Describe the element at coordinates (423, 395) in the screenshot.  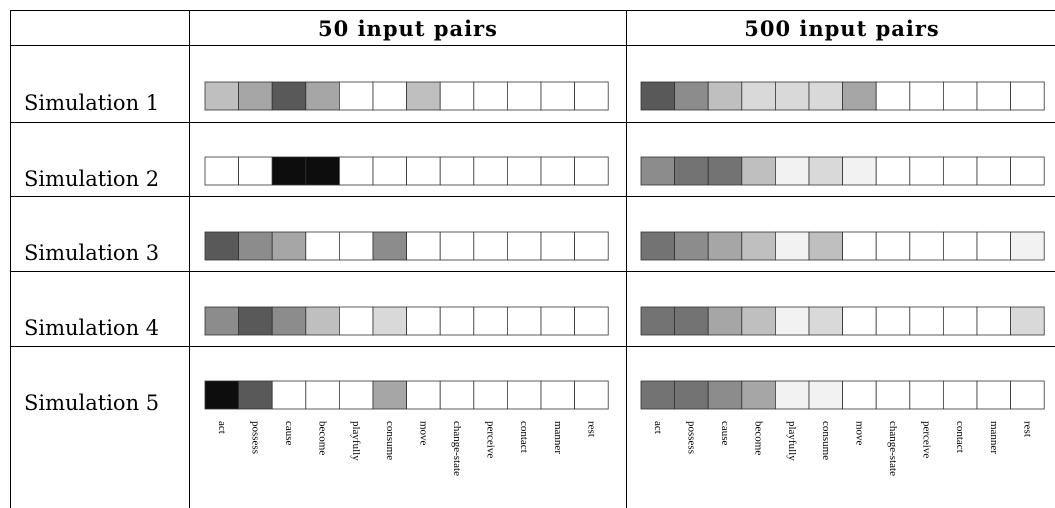
I see `heatmap-cell-50-sim5-move` at that location.